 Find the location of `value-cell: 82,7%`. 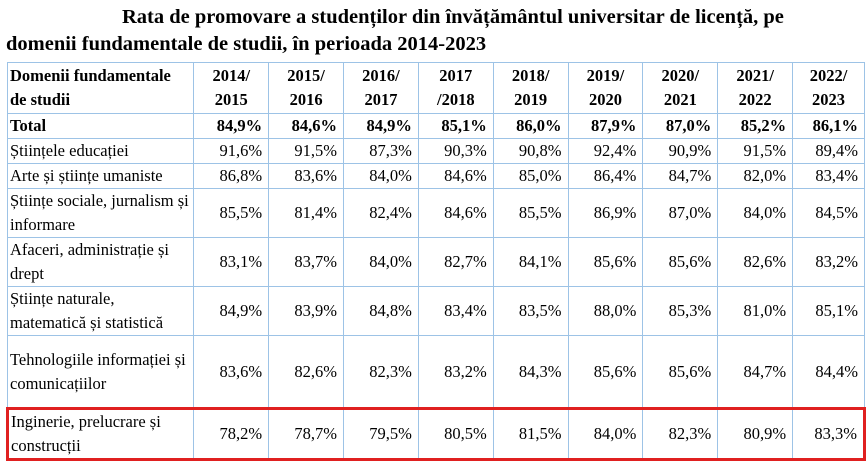

value-cell: 82,7% is located at coordinates (455, 262).